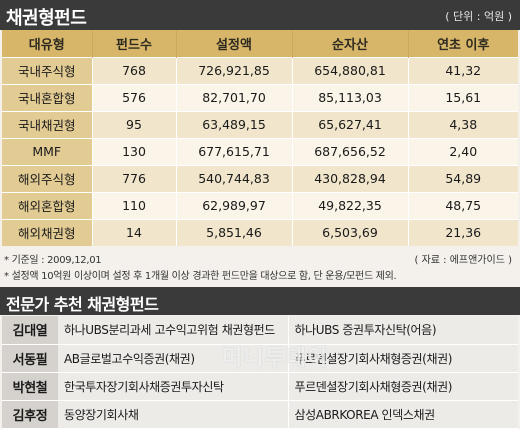 Image resolution: width=520 pixels, height=429 pixels. What do you see at coordinates (173, 386) in the screenshot?
I see `recommended-fund-1: 한국투자장기회사채증권투자신탁` at bounding box center [173, 386].